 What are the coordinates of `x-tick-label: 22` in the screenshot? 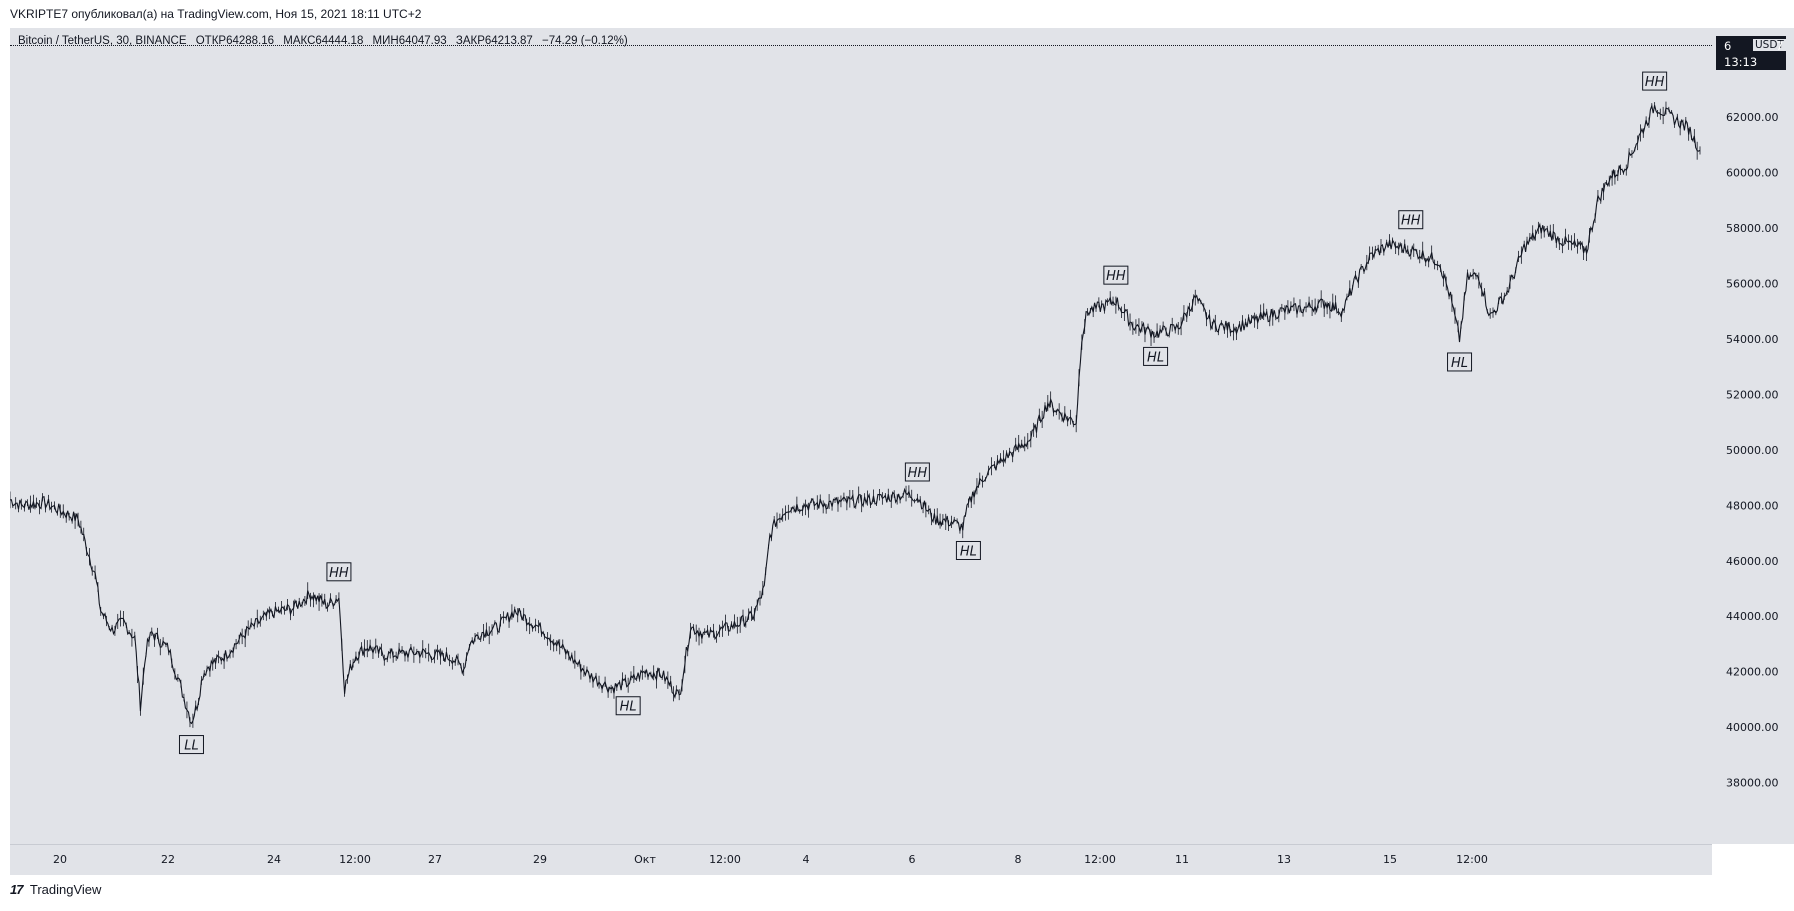 It's located at (168, 859).